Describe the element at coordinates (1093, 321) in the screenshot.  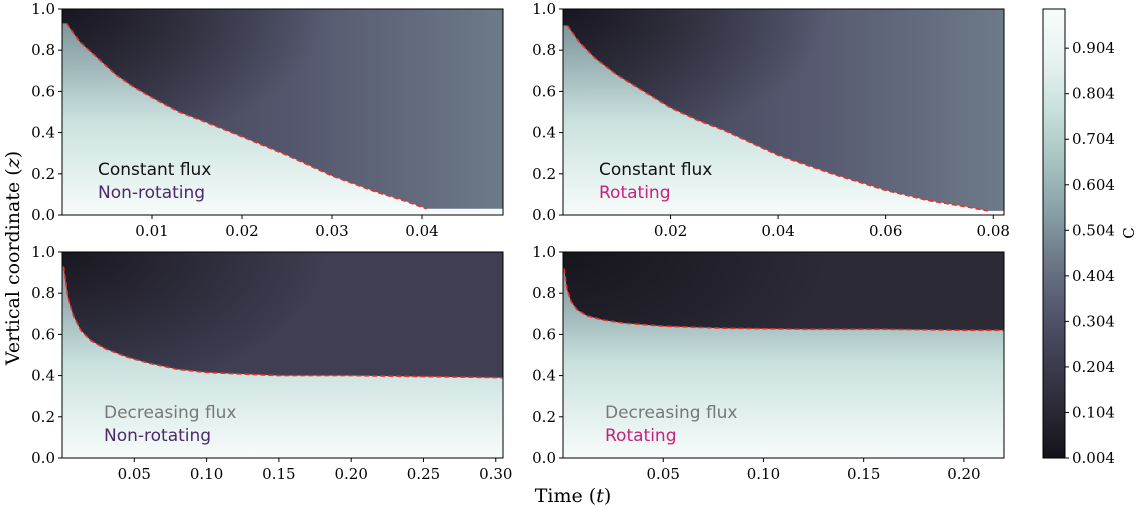
I see `colorbar-tick-label: 0.304` at that location.